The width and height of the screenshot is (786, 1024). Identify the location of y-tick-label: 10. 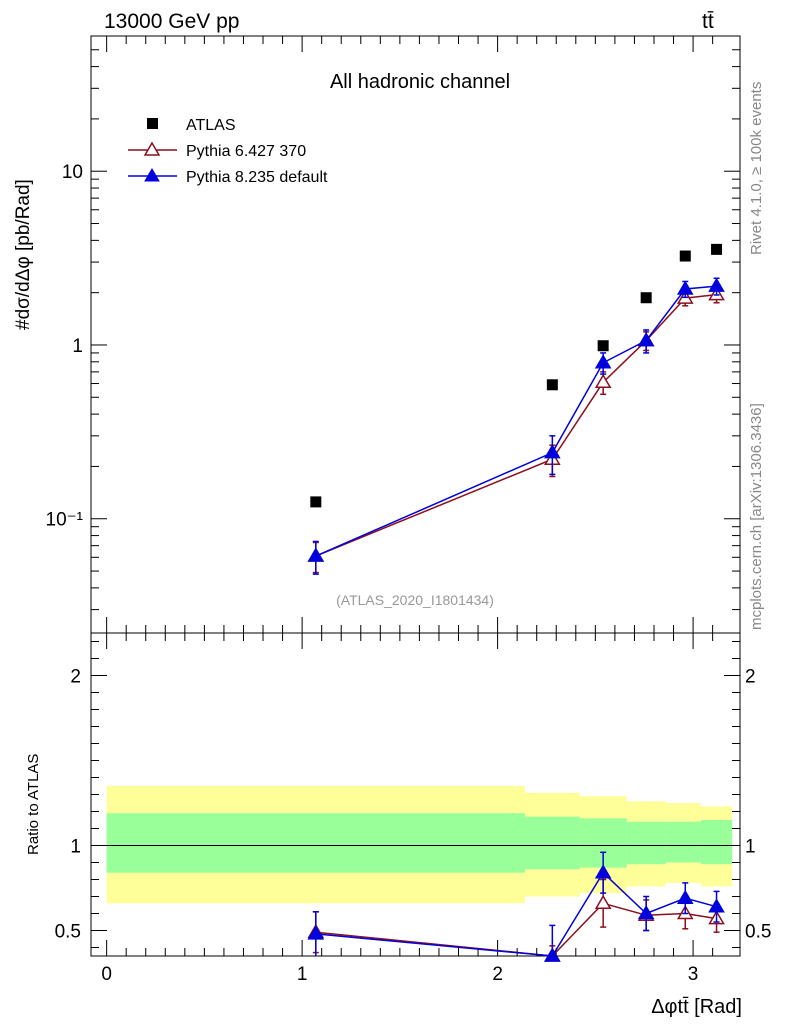
(72, 172).